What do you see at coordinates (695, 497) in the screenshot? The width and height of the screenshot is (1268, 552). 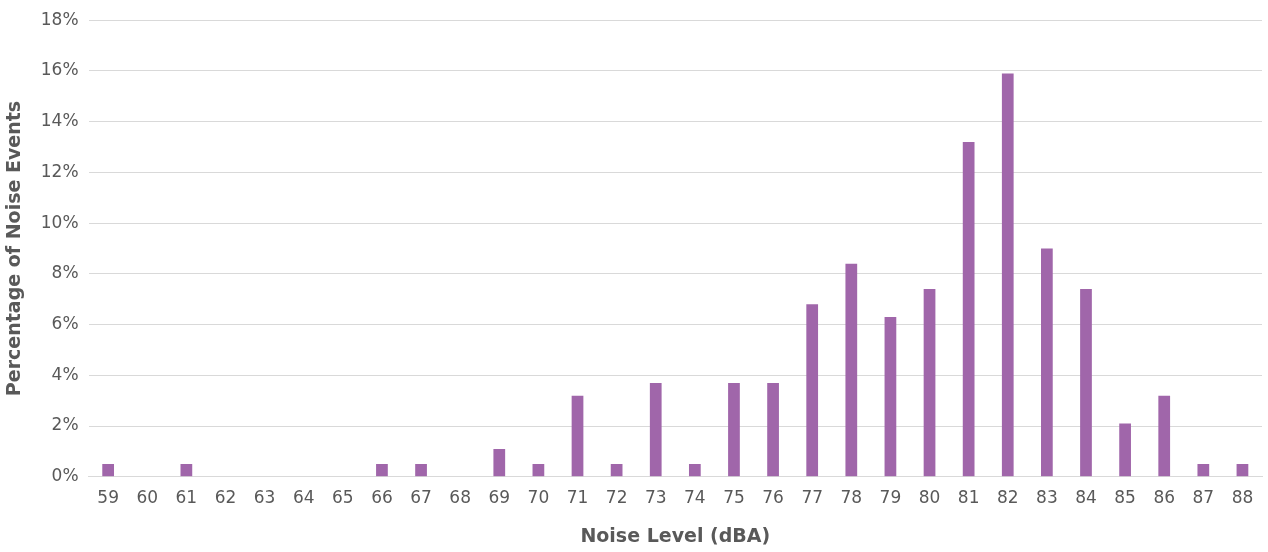 I see `x-tick-label: 74` at bounding box center [695, 497].